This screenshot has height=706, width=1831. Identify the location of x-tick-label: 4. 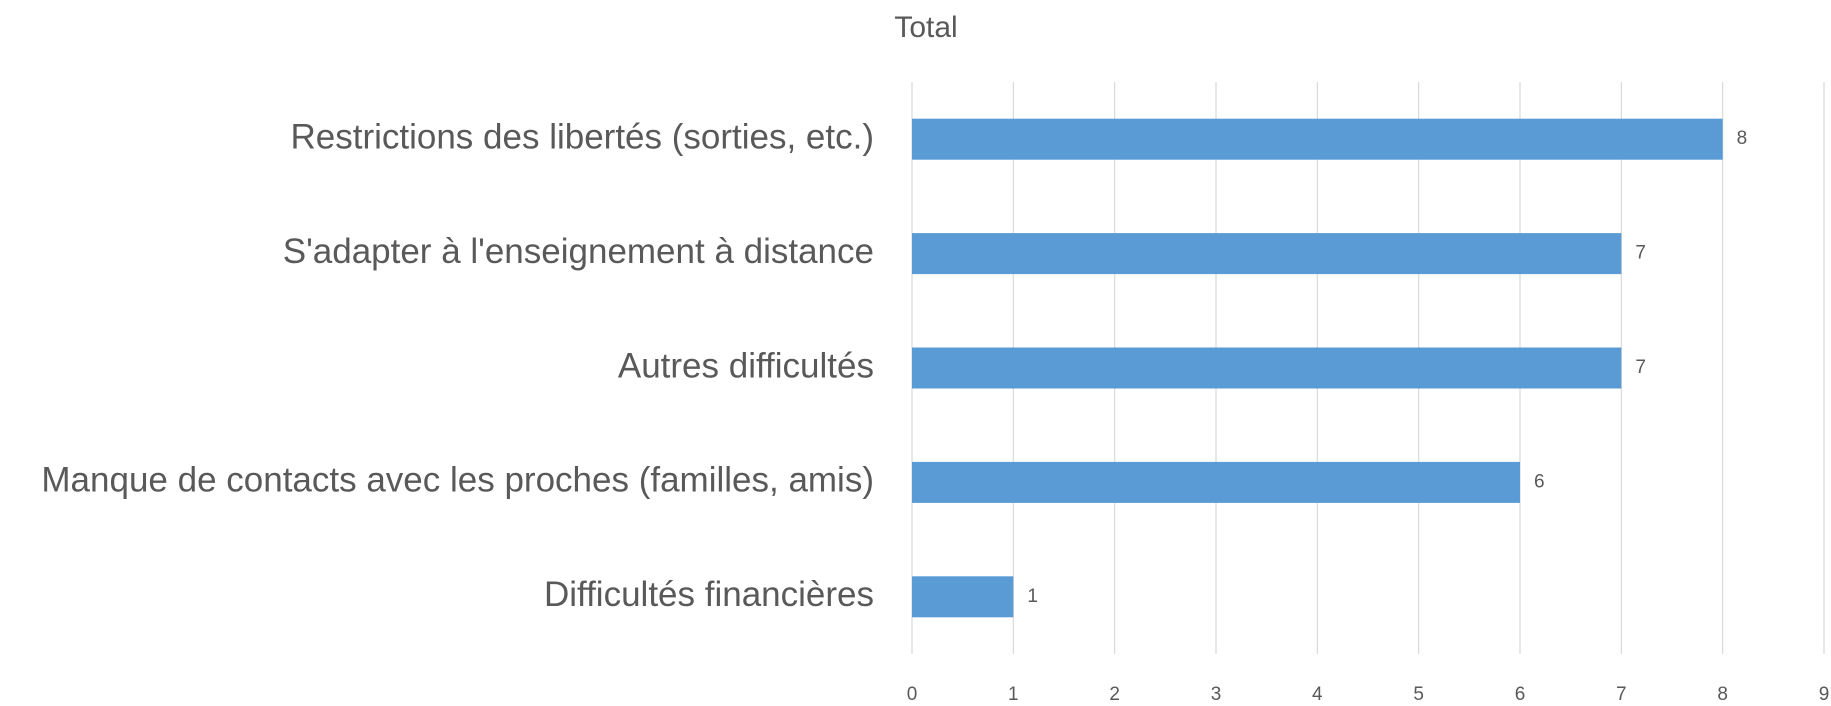
(1317, 694).